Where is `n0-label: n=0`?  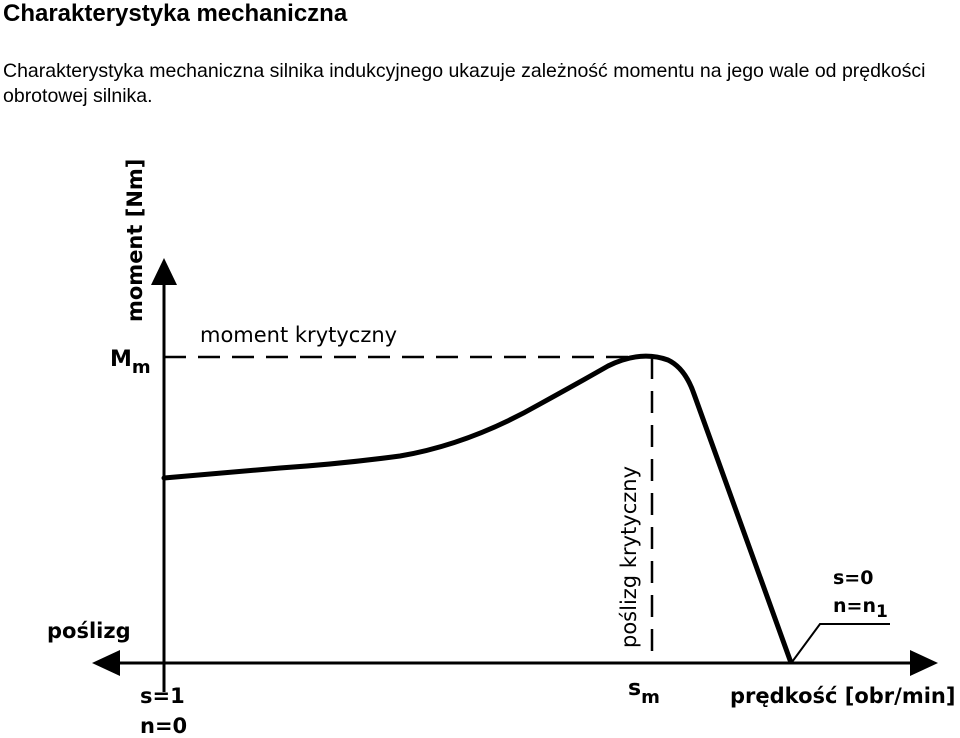 n0-label: n=0 is located at coordinates (163, 726).